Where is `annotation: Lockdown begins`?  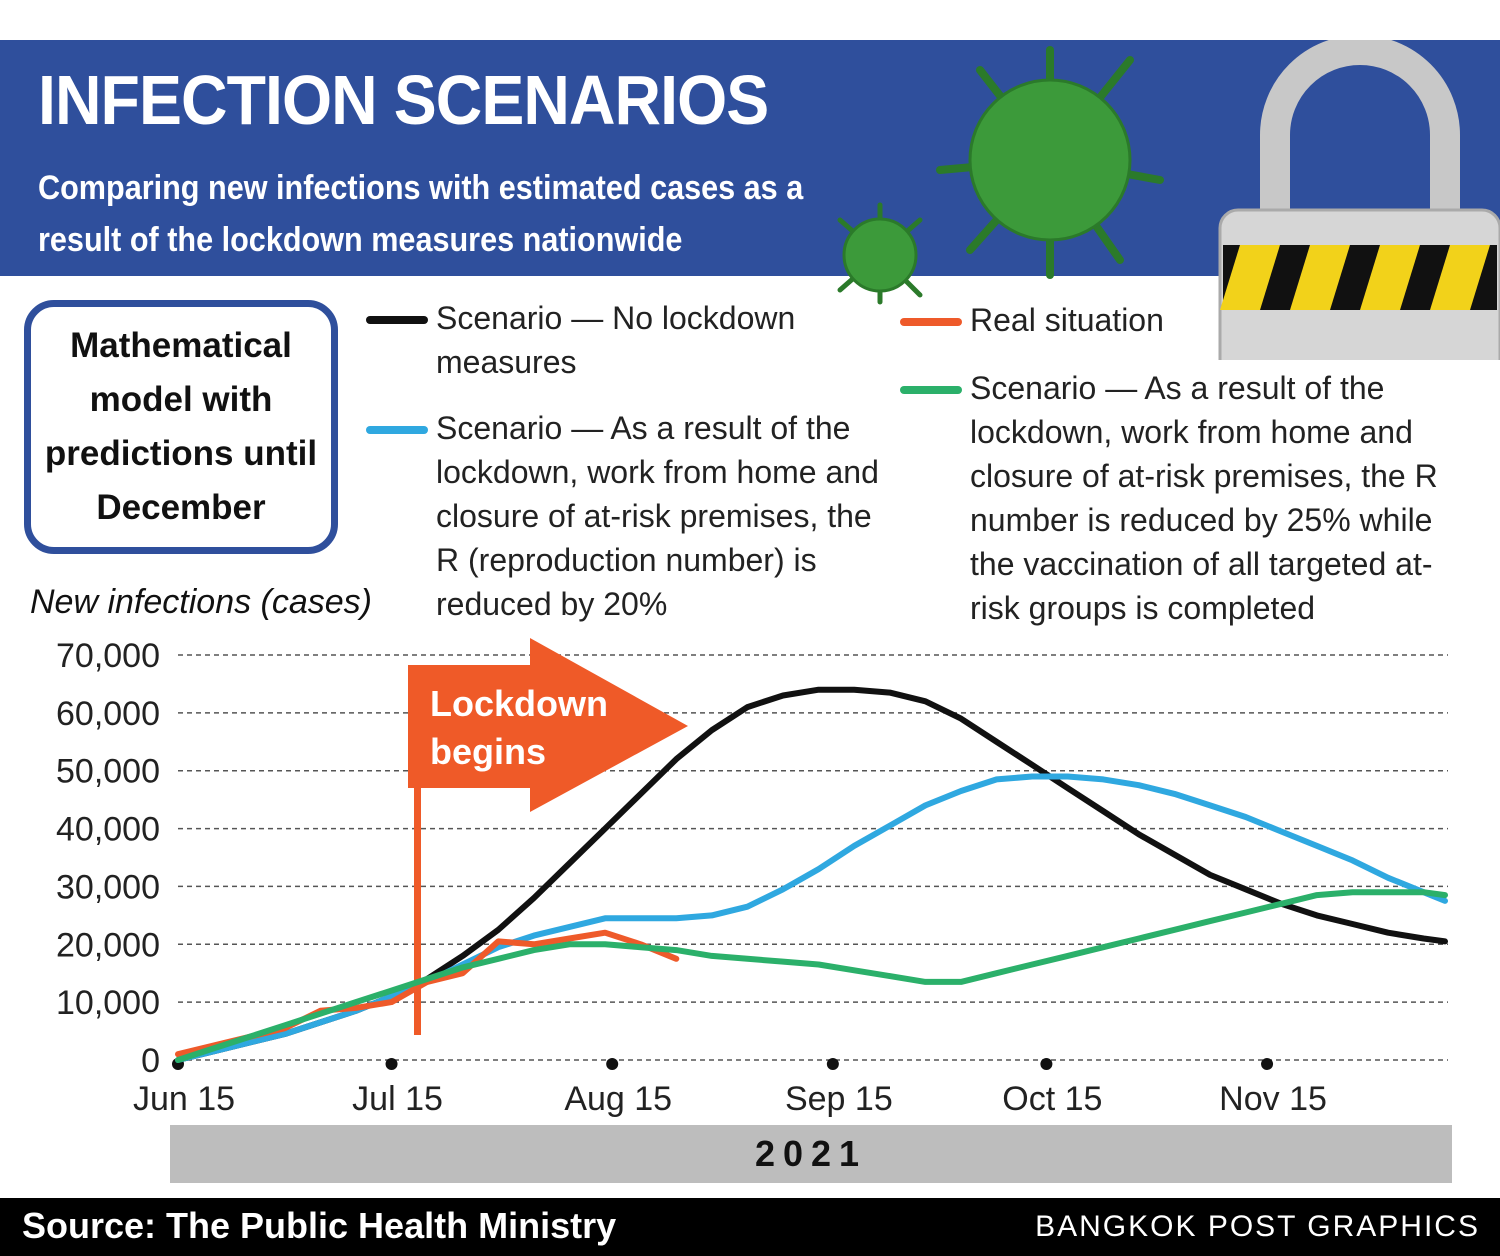 annotation: Lockdown begins is located at coordinates (519, 727).